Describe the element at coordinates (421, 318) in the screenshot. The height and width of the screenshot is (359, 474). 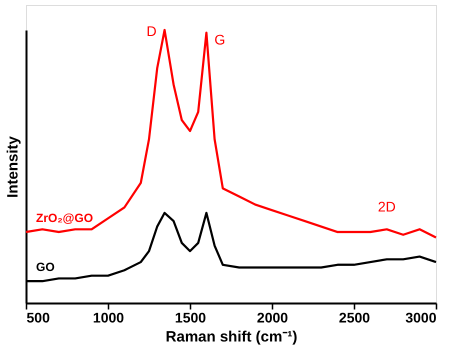
I see `x-tick-label: 3000` at that location.